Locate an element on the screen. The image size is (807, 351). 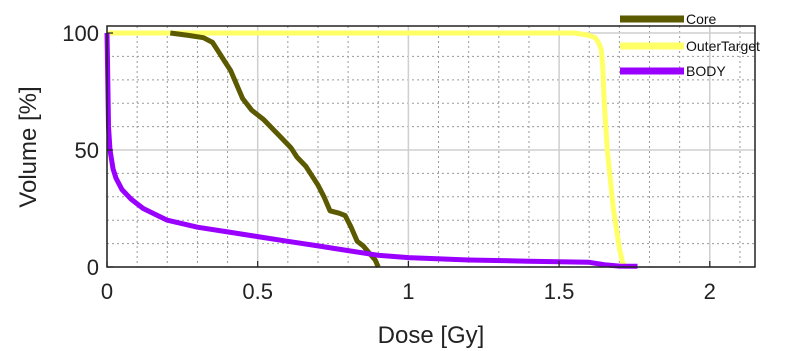
x-tick-label: 1 is located at coordinates (408, 291).